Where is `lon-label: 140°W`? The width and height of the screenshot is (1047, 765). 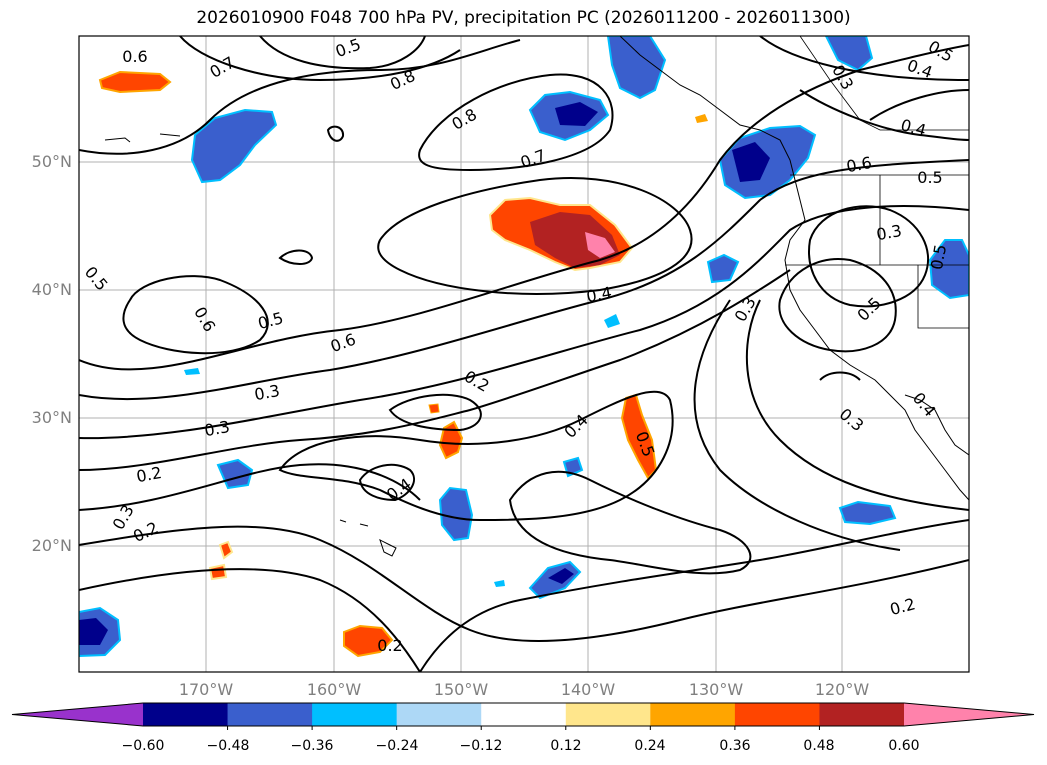 lon-label: 140°W is located at coordinates (588, 689).